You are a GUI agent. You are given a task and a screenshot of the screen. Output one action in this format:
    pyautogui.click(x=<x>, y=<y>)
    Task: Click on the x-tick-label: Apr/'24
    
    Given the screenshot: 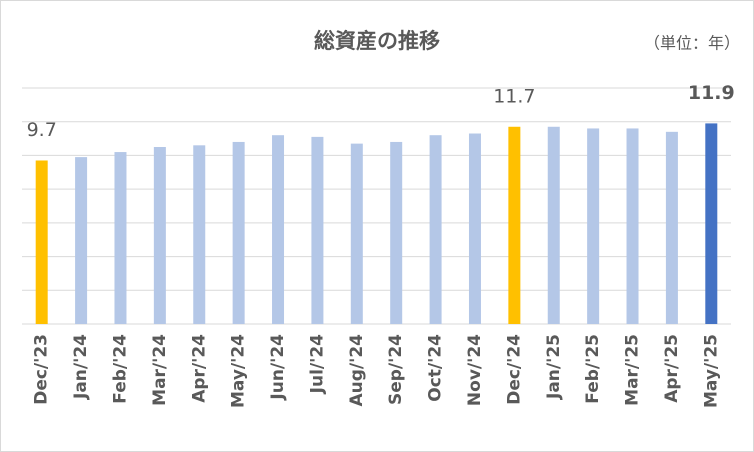 What is the action you would take?
    pyautogui.click(x=199, y=368)
    